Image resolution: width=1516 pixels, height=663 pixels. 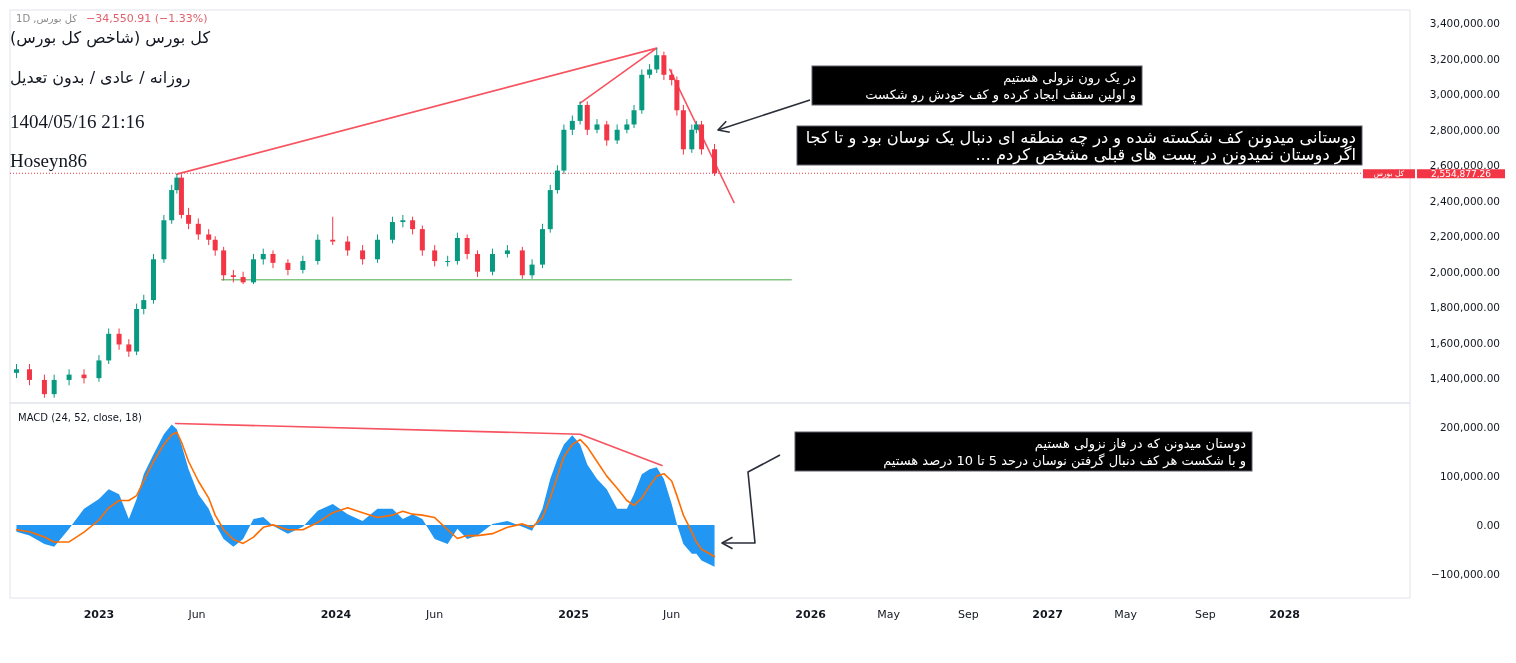 I want to click on annotation: Hoseyn86, so click(x=49, y=160).